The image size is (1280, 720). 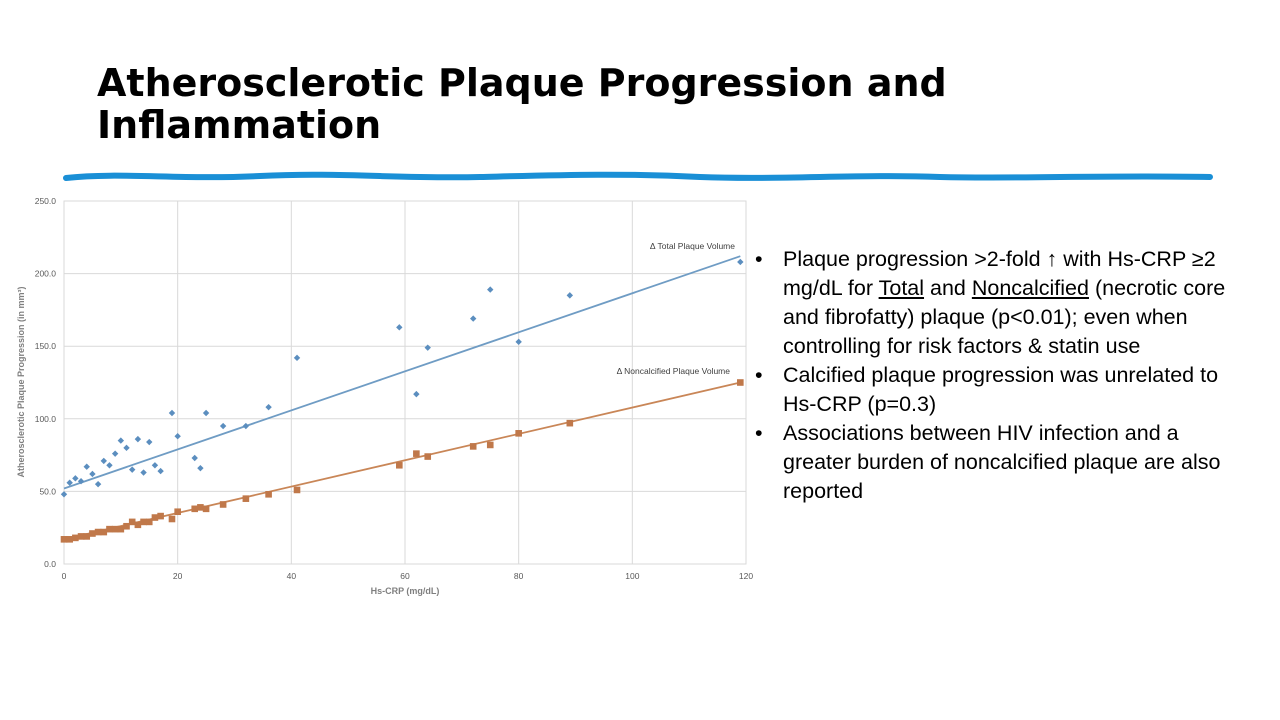 I want to click on underlined-noncalcified: Noncalcified, so click(x=1030, y=288).